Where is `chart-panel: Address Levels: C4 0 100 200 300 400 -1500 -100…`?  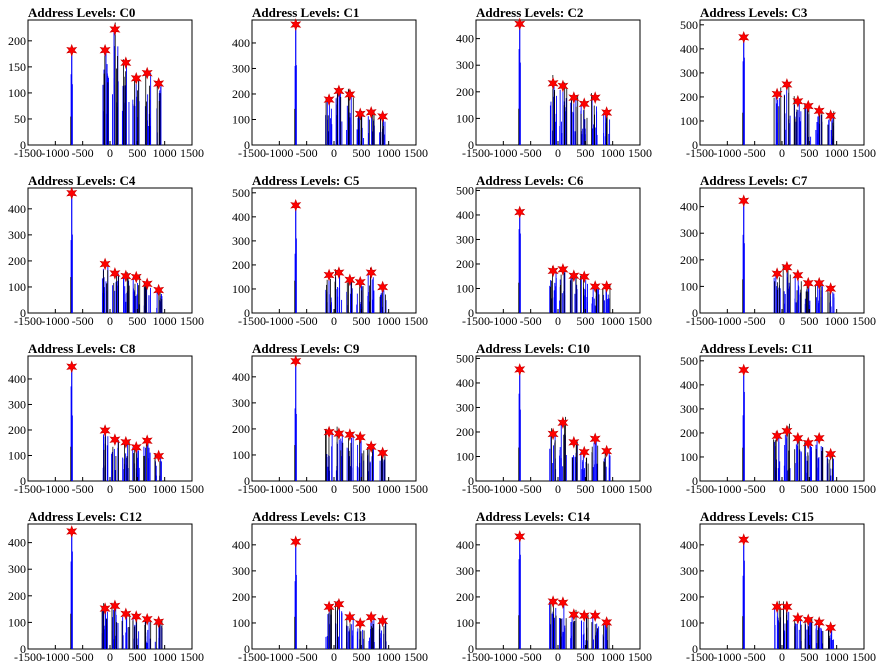
chart-panel: Address Levels: C4 0 100 200 300 400 -1500 -100… is located at coordinates (106, 250).